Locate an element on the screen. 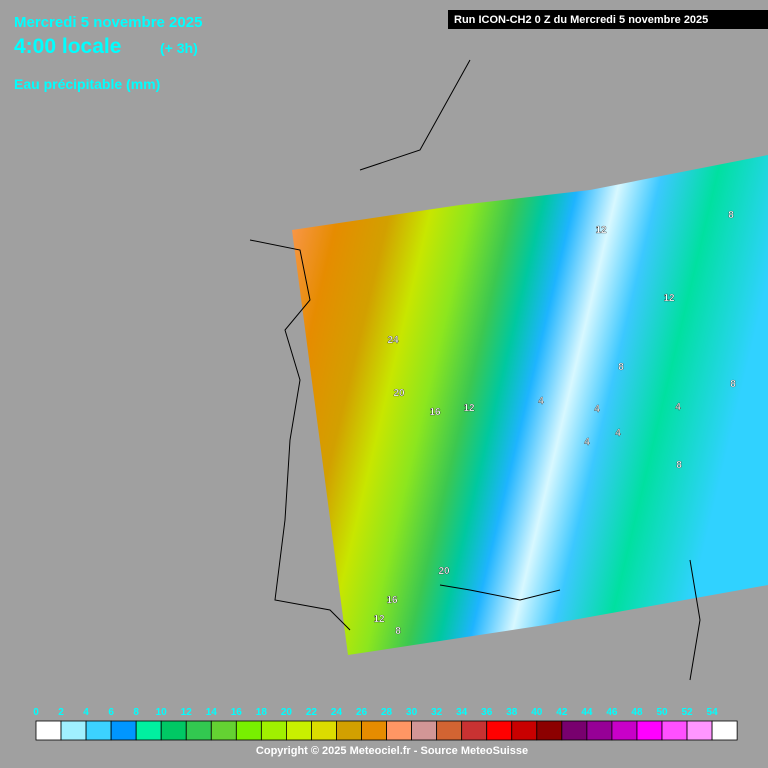 The width and height of the screenshot is (768, 768). legend-tick: 40 is located at coordinates (537, 712).